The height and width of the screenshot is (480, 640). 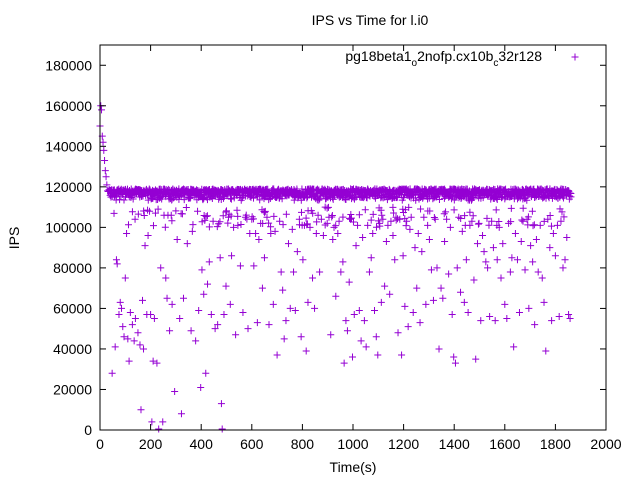 What do you see at coordinates (303, 444) in the screenshot?
I see `x-tick-label: 800` at bounding box center [303, 444].